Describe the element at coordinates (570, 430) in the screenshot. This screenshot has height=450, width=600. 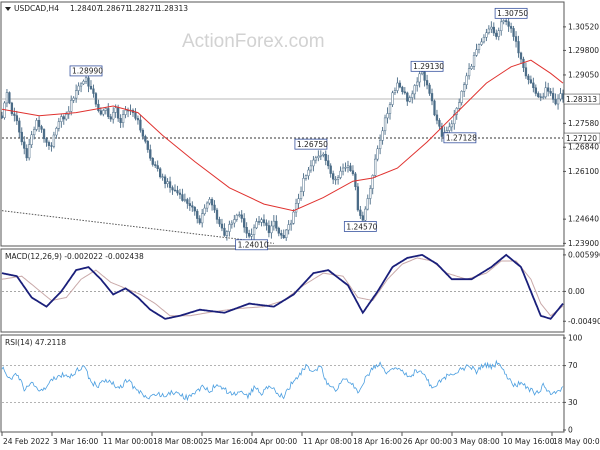
I see `rsi-y-tick-label: 0` at that location.